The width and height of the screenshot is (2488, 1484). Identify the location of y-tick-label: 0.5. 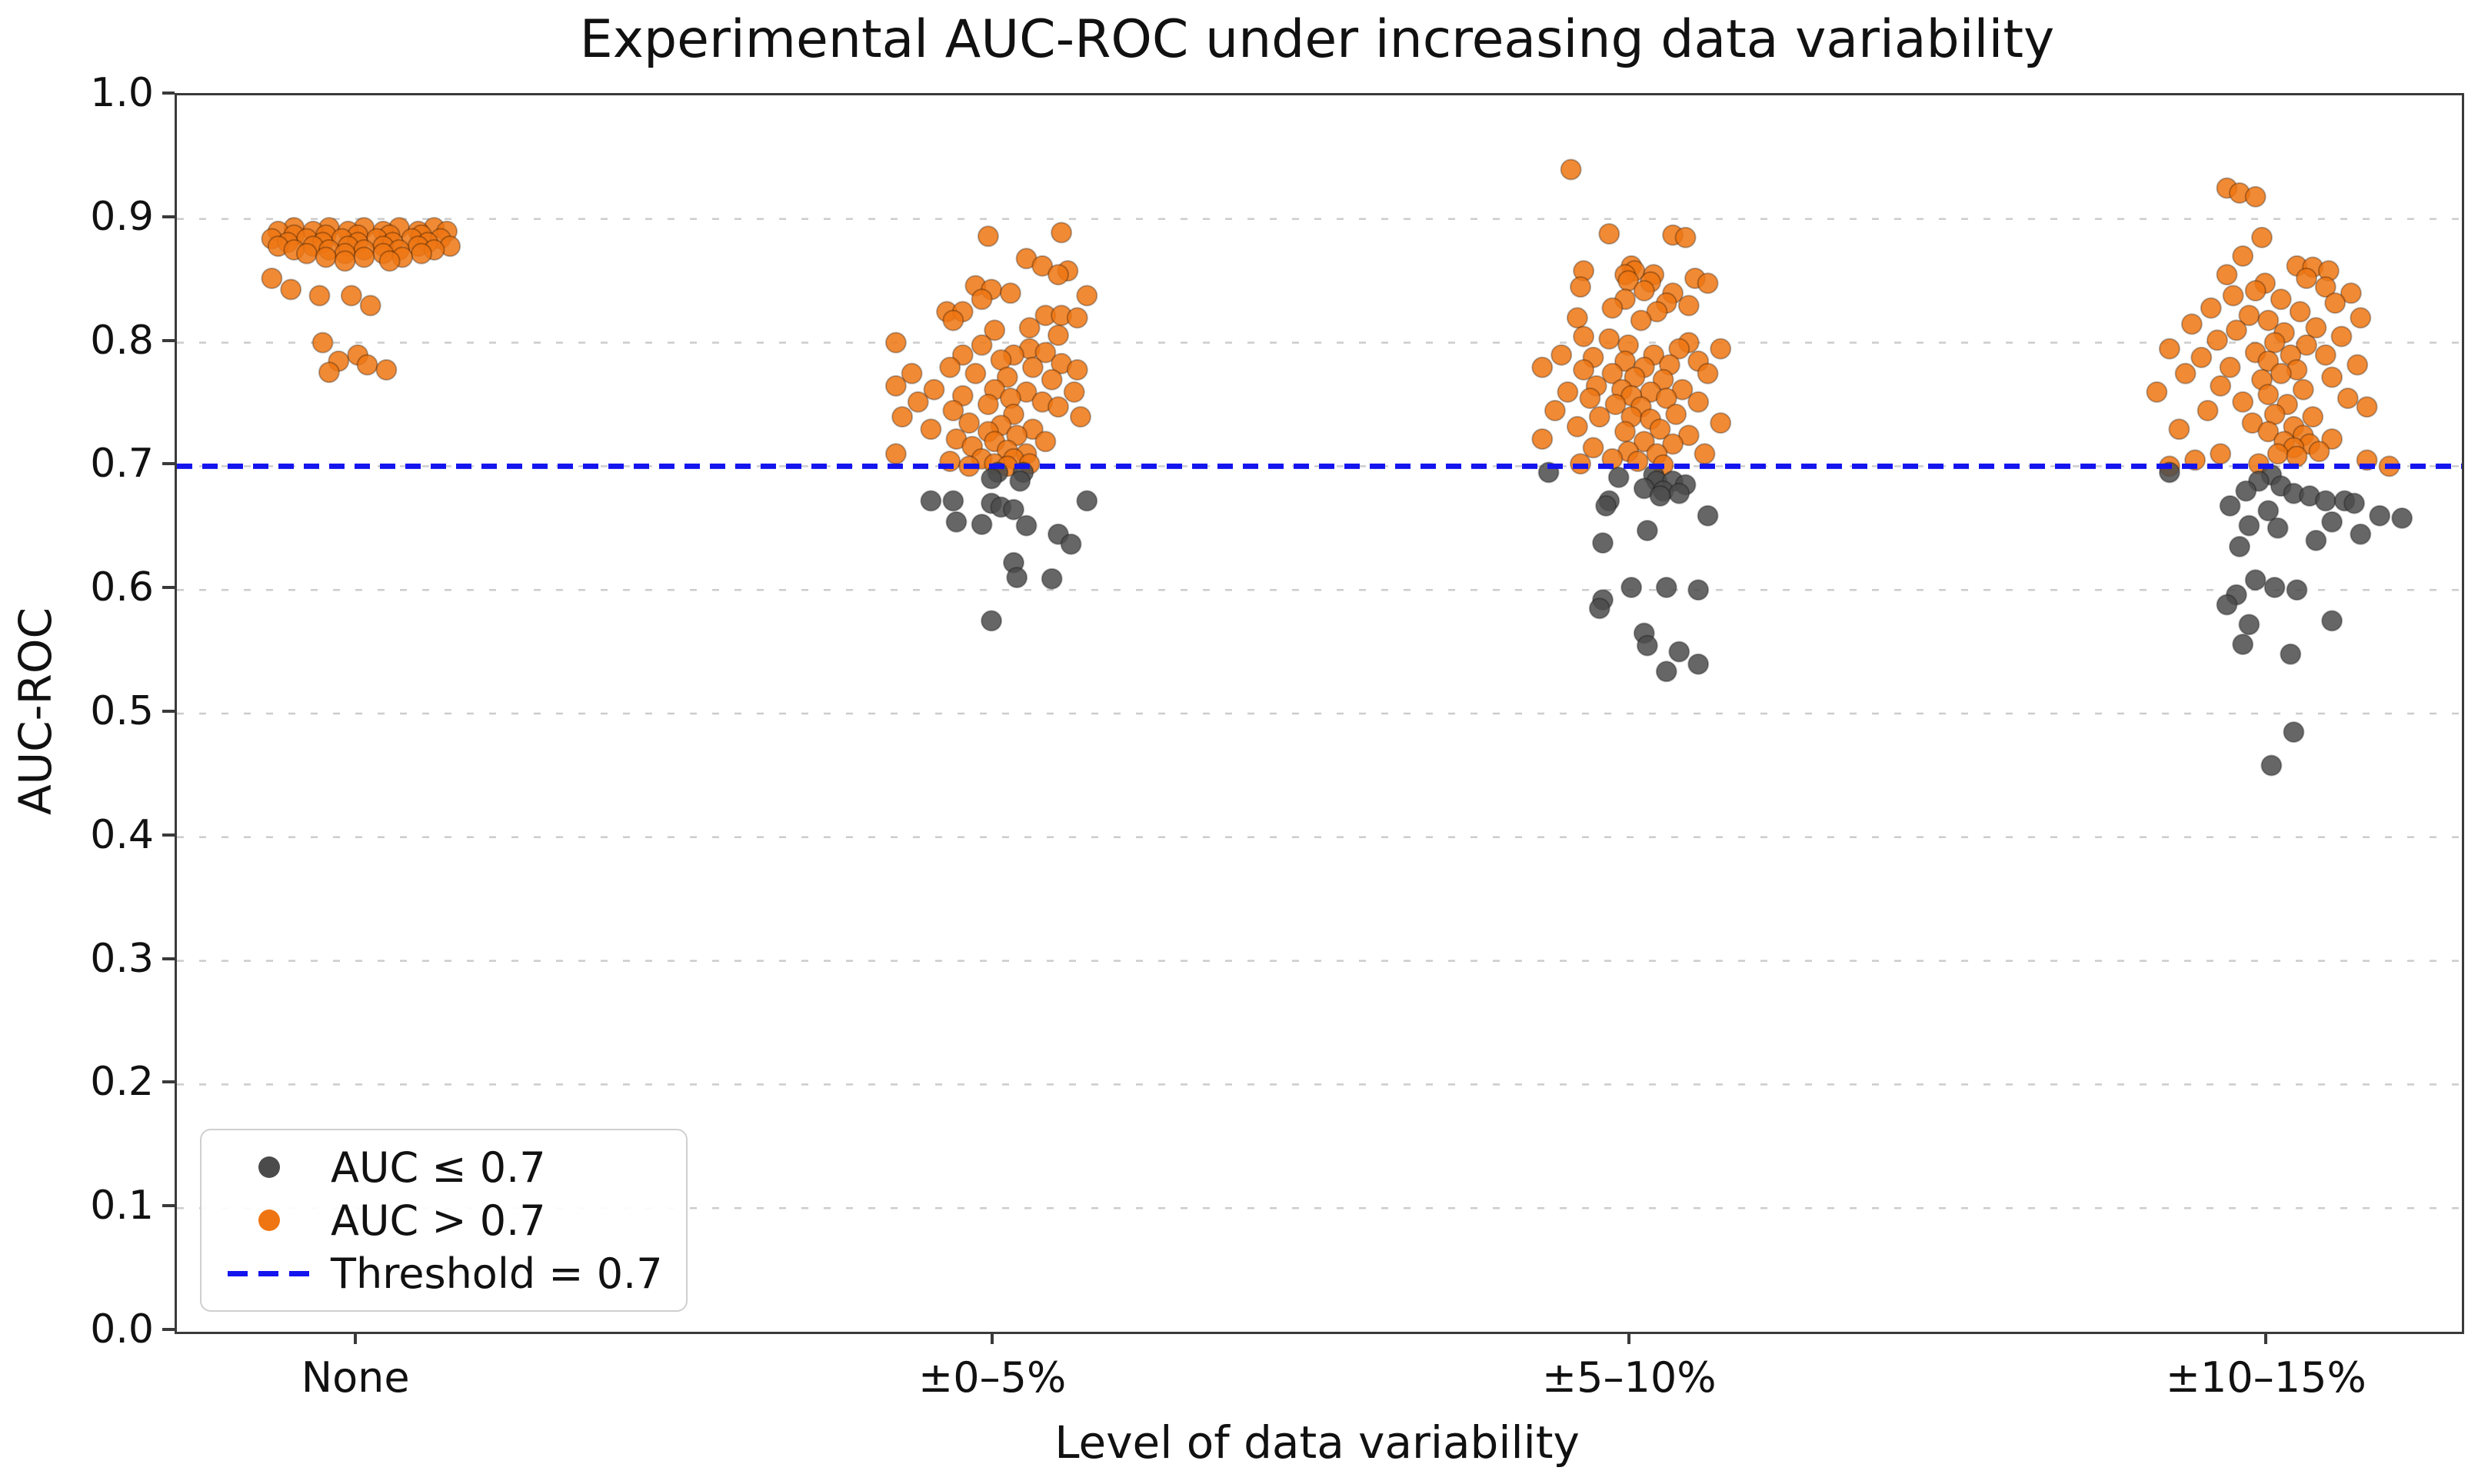
(122, 711).